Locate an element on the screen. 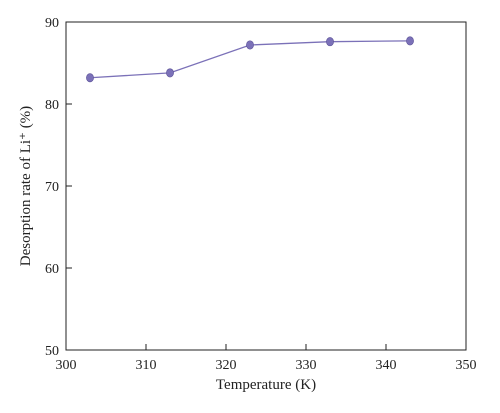 This screenshot has width=500, height=413. x-tick-label: 350 is located at coordinates (466, 365).